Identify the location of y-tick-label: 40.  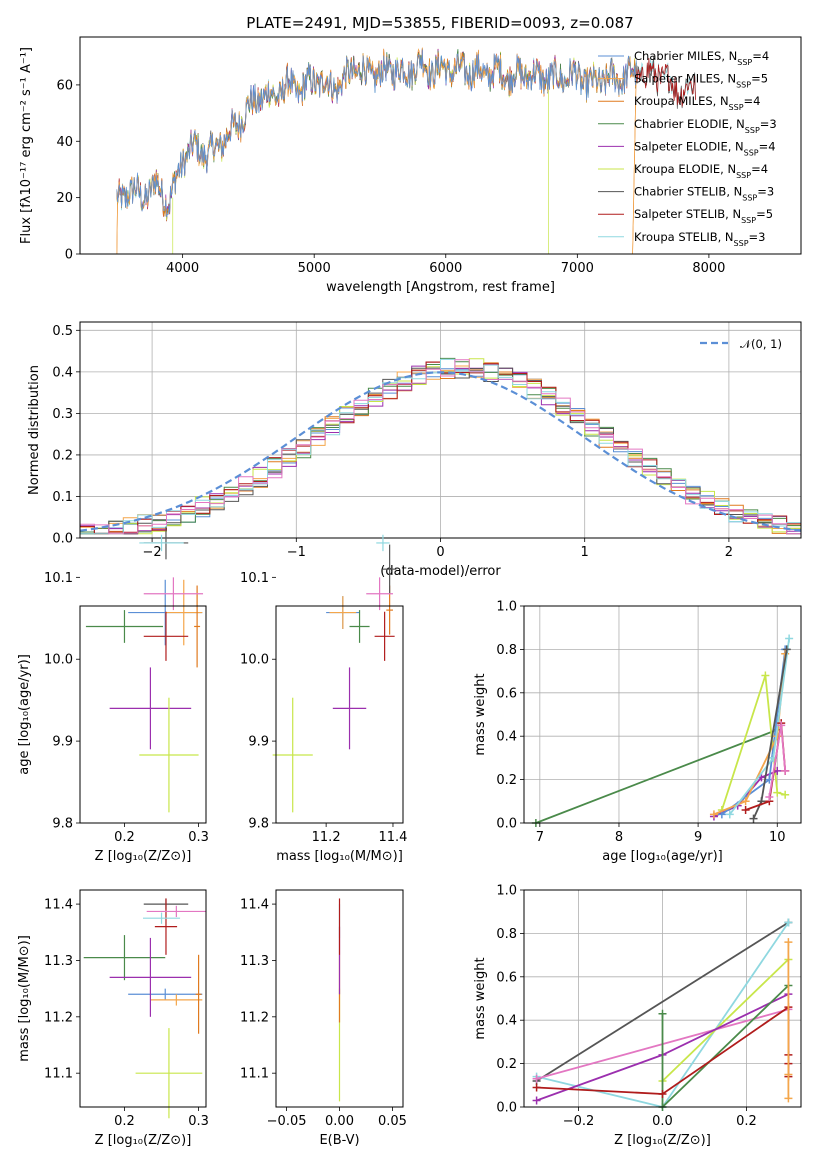
(64, 142).